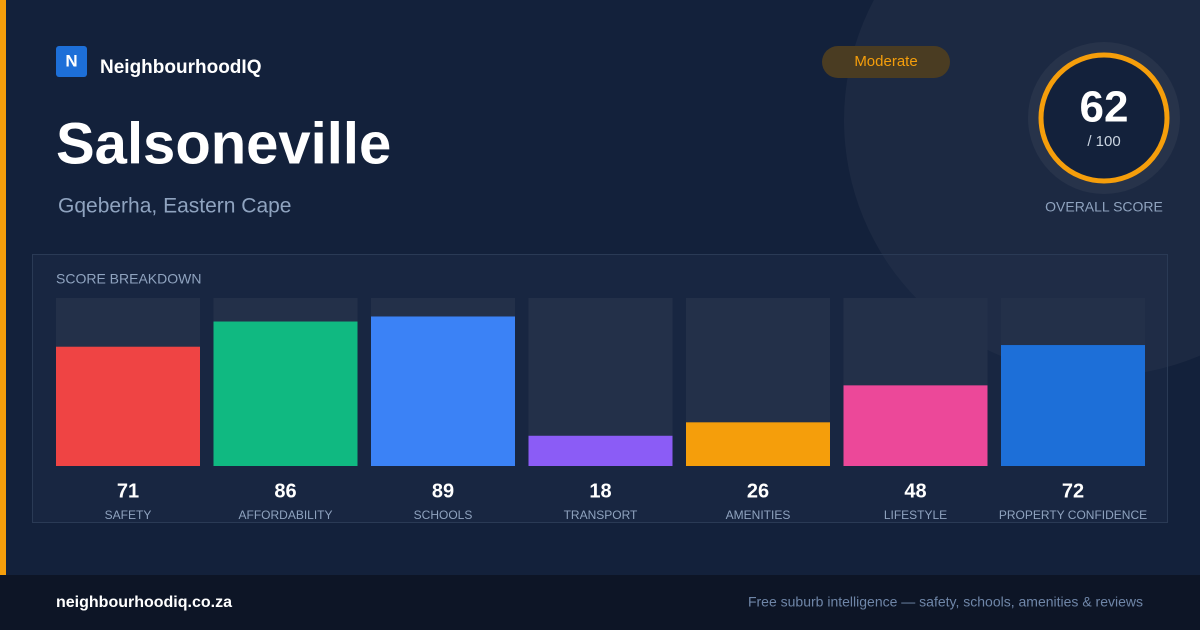  What do you see at coordinates (915, 515) in the screenshot?
I see `category-label: LIFESTYLE` at bounding box center [915, 515].